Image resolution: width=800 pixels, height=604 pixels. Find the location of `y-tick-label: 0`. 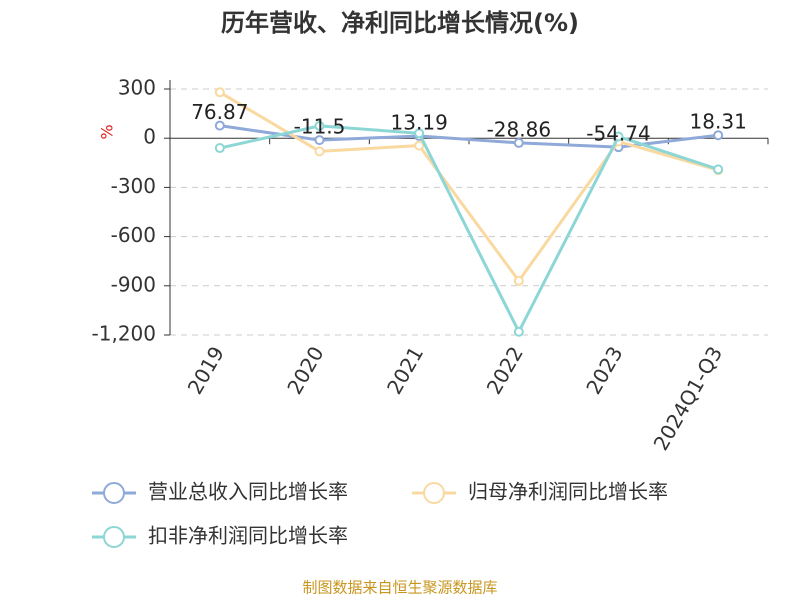

y-tick-label: 0 is located at coordinates (149, 137).